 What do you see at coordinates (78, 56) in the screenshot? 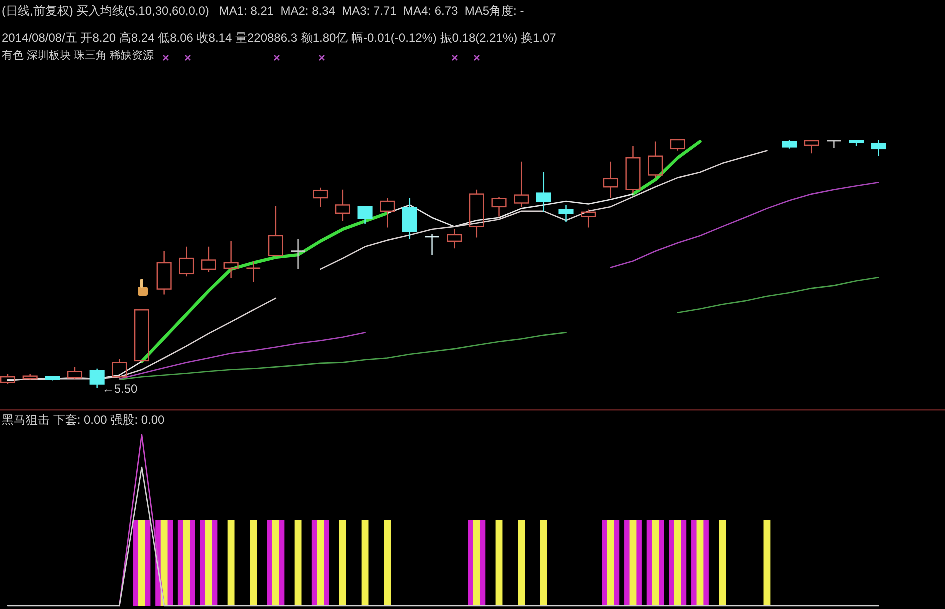
I see `annotation: 有色 深圳板块 珠三角 稀缺资源` at bounding box center [78, 56].